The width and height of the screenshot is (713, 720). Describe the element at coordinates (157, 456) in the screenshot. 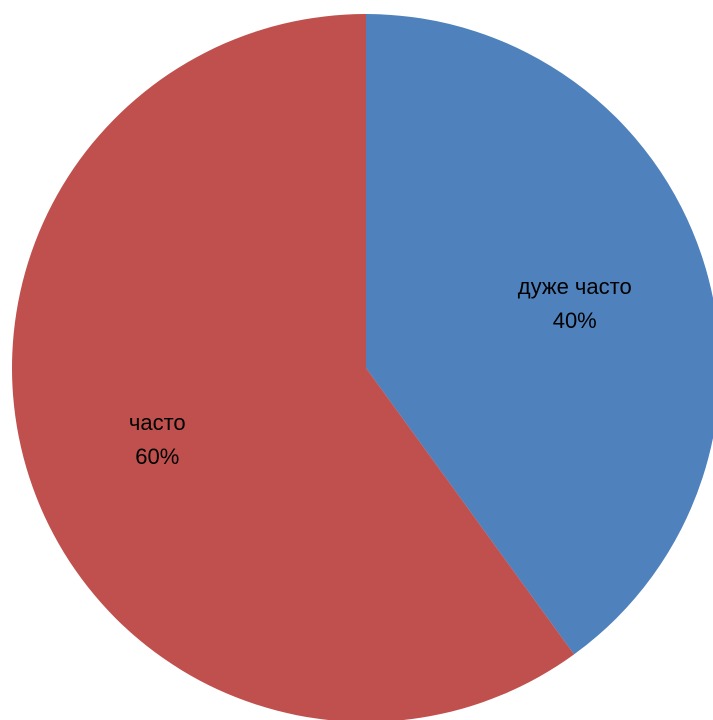

I see `slice-value-label-1: 60%` at that location.